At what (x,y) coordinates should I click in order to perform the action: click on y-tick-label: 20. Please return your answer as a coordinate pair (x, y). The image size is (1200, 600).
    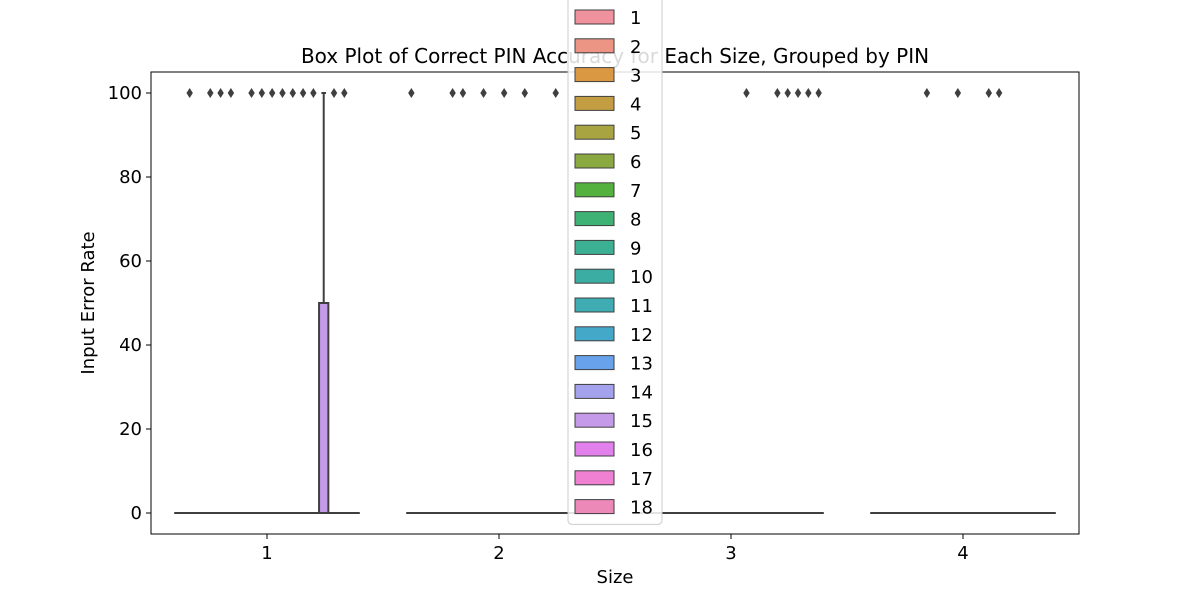
    Looking at the image, I should click on (130, 429).